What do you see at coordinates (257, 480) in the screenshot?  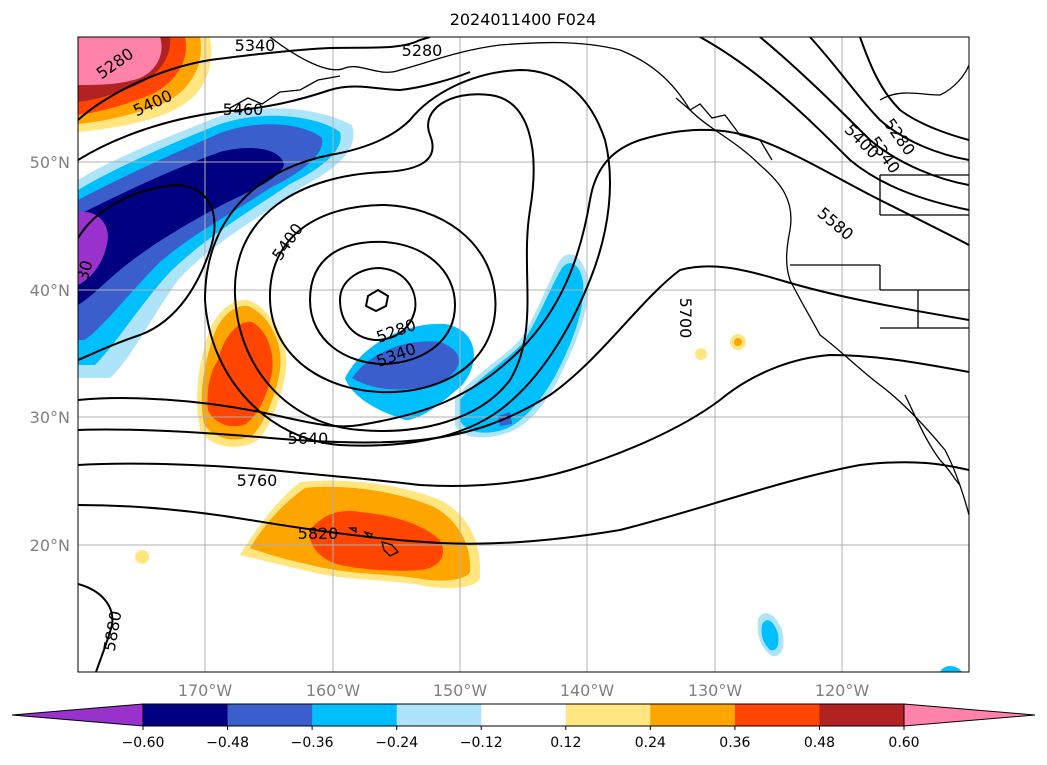 I see `contour-label: 5760` at bounding box center [257, 480].